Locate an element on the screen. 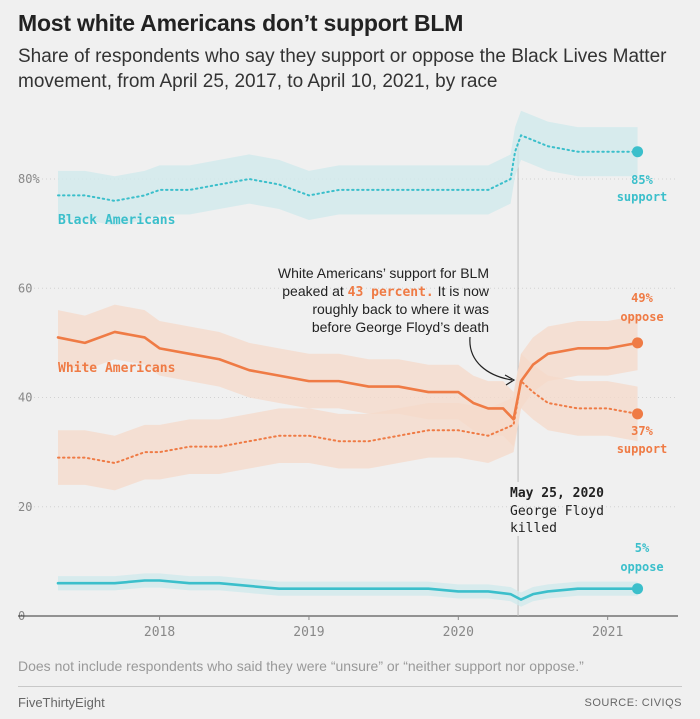  callout-arrow is located at coordinates (491, 358).